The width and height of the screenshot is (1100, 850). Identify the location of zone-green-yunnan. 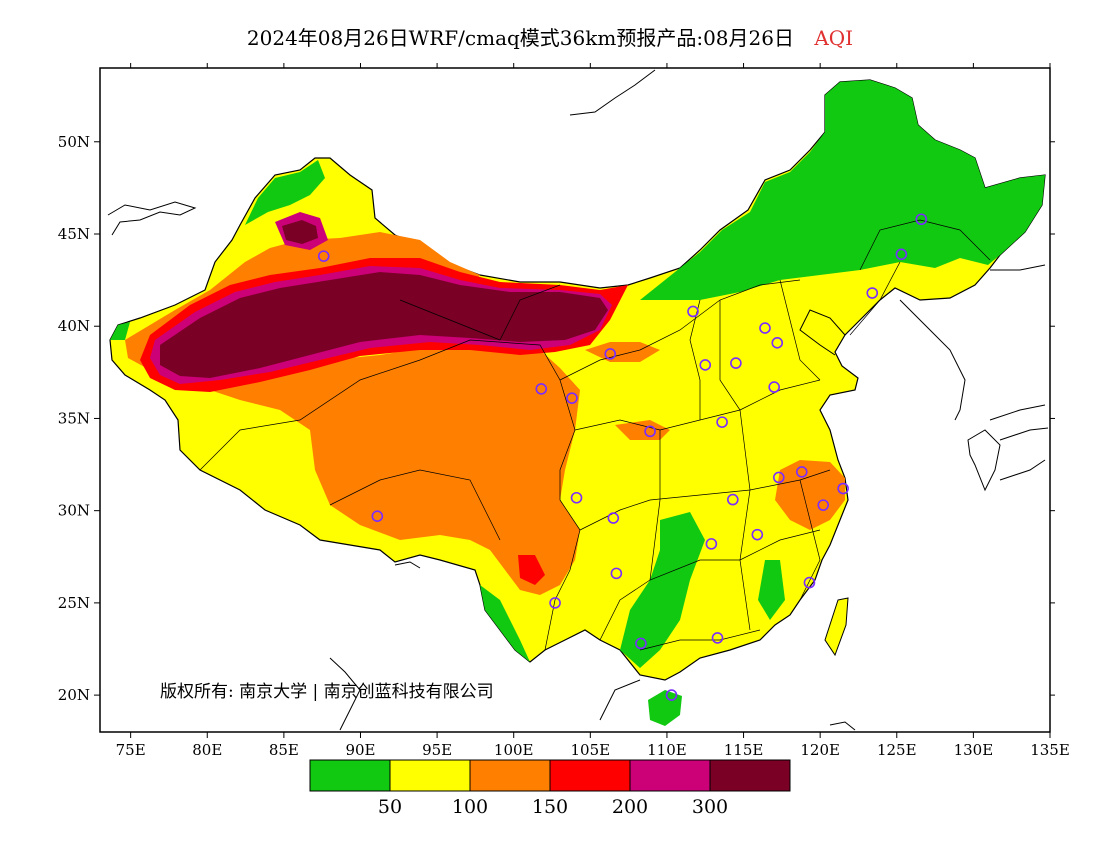
(505, 623).